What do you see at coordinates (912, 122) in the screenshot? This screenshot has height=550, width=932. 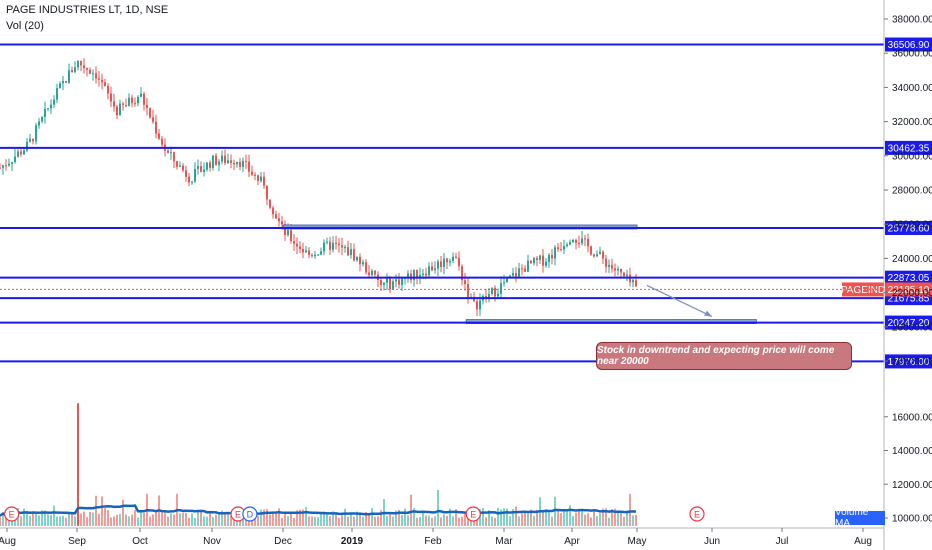 I see `price-tick-label: 32000.00` at bounding box center [912, 122].